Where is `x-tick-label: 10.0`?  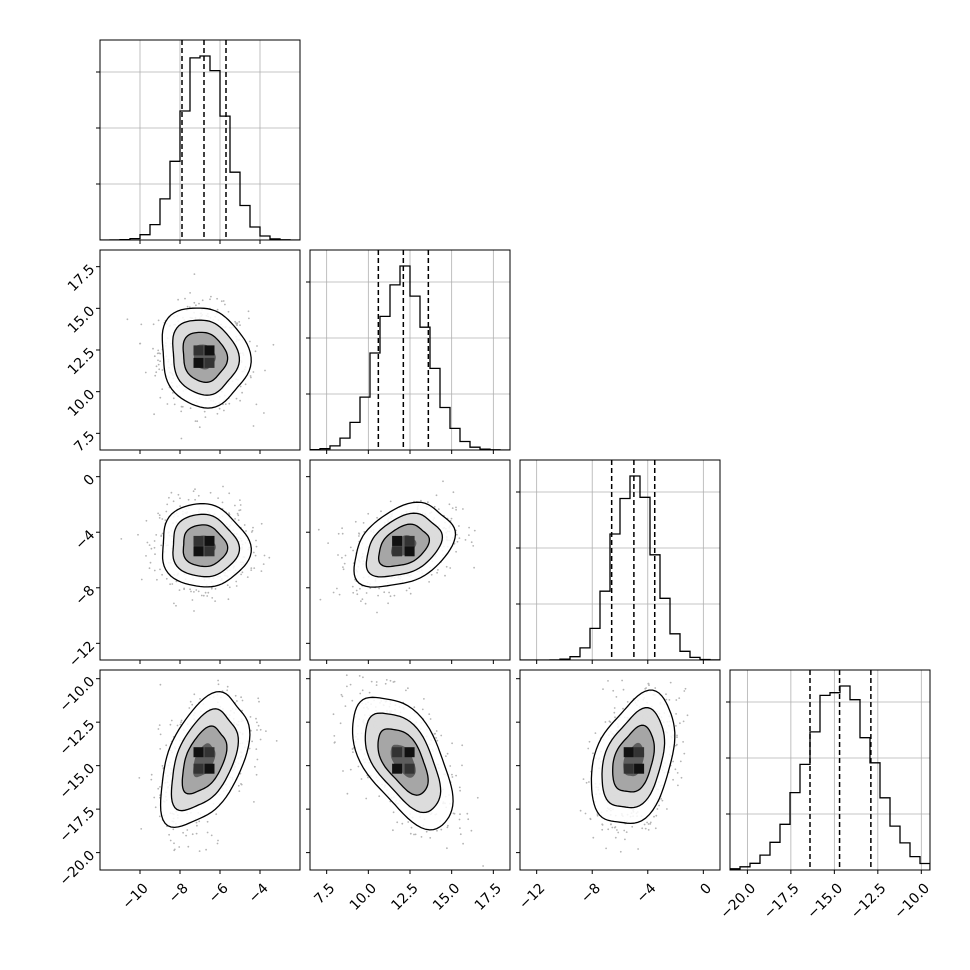
x-tick-label: 10.0 is located at coordinates (363, 896).